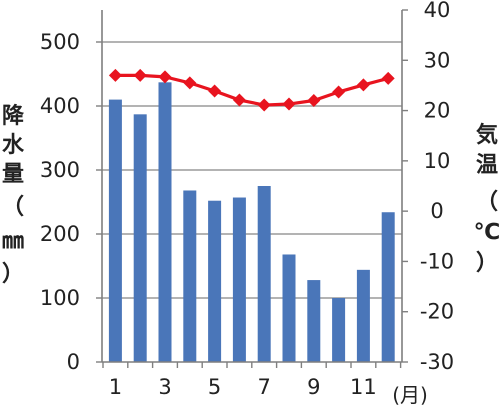  I want to click on temperature-line, so click(251, 90).